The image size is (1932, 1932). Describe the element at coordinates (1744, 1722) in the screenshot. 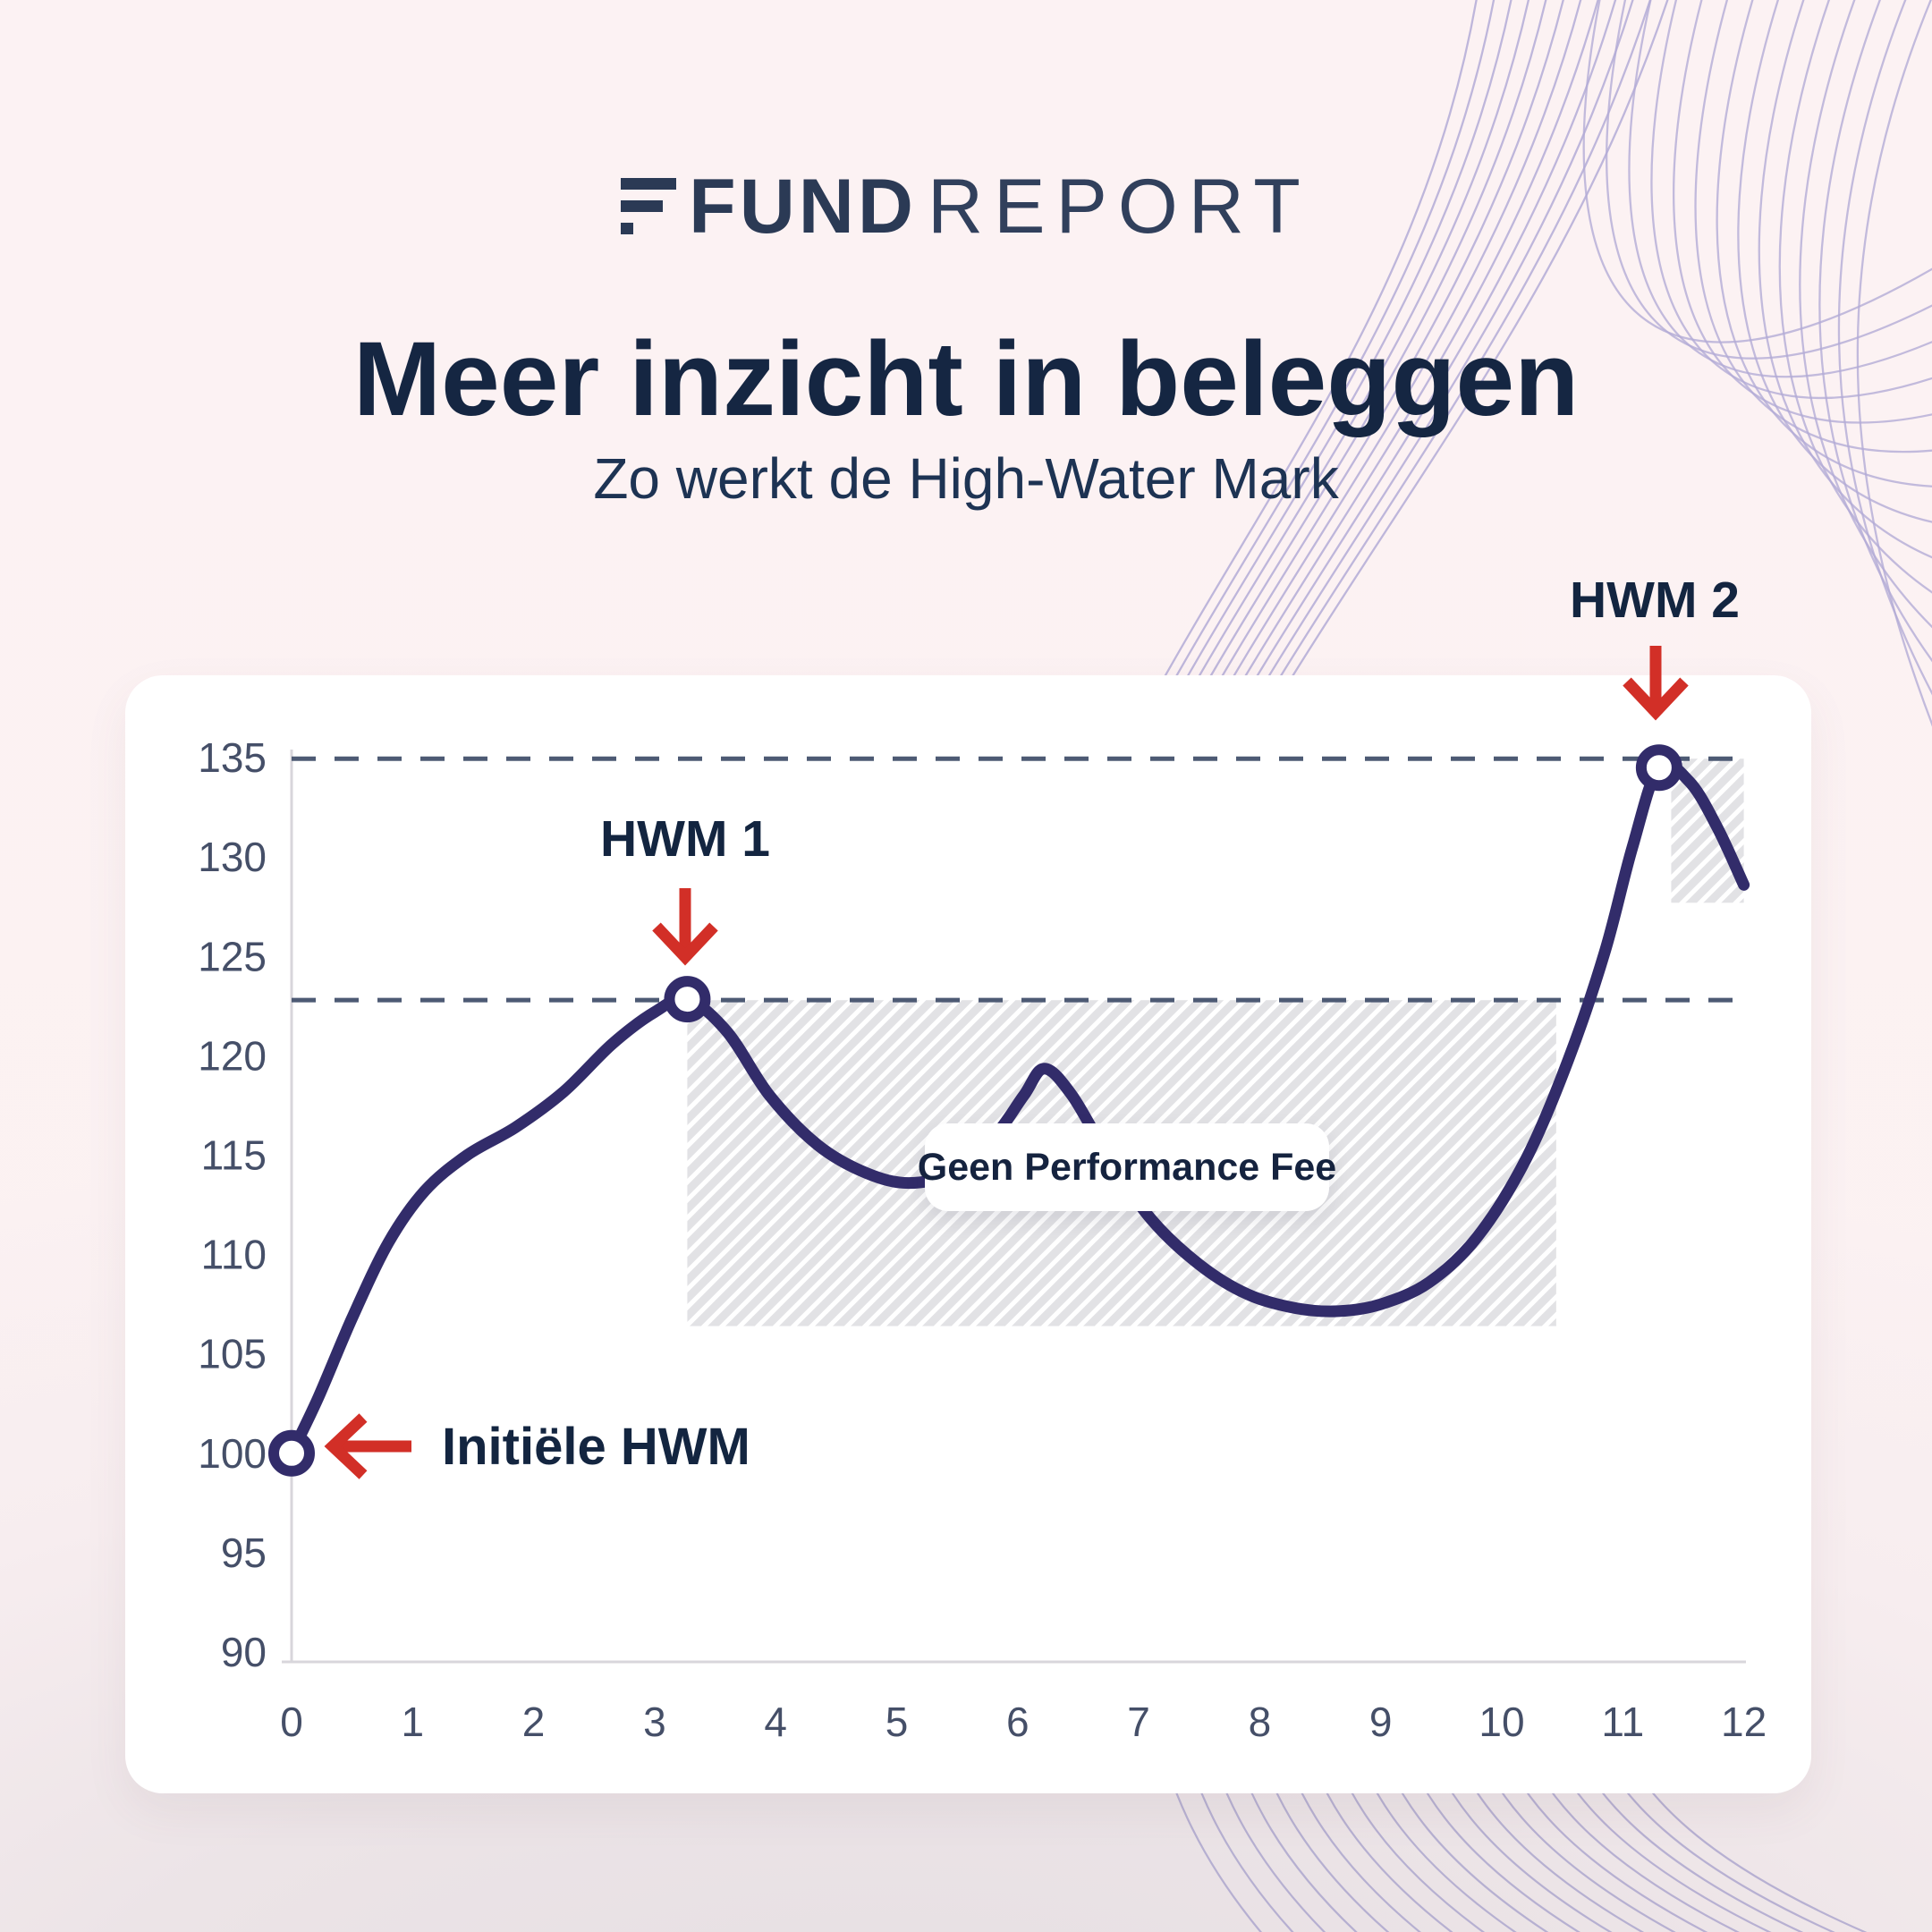

I see `x-tick-label: 12` at that location.